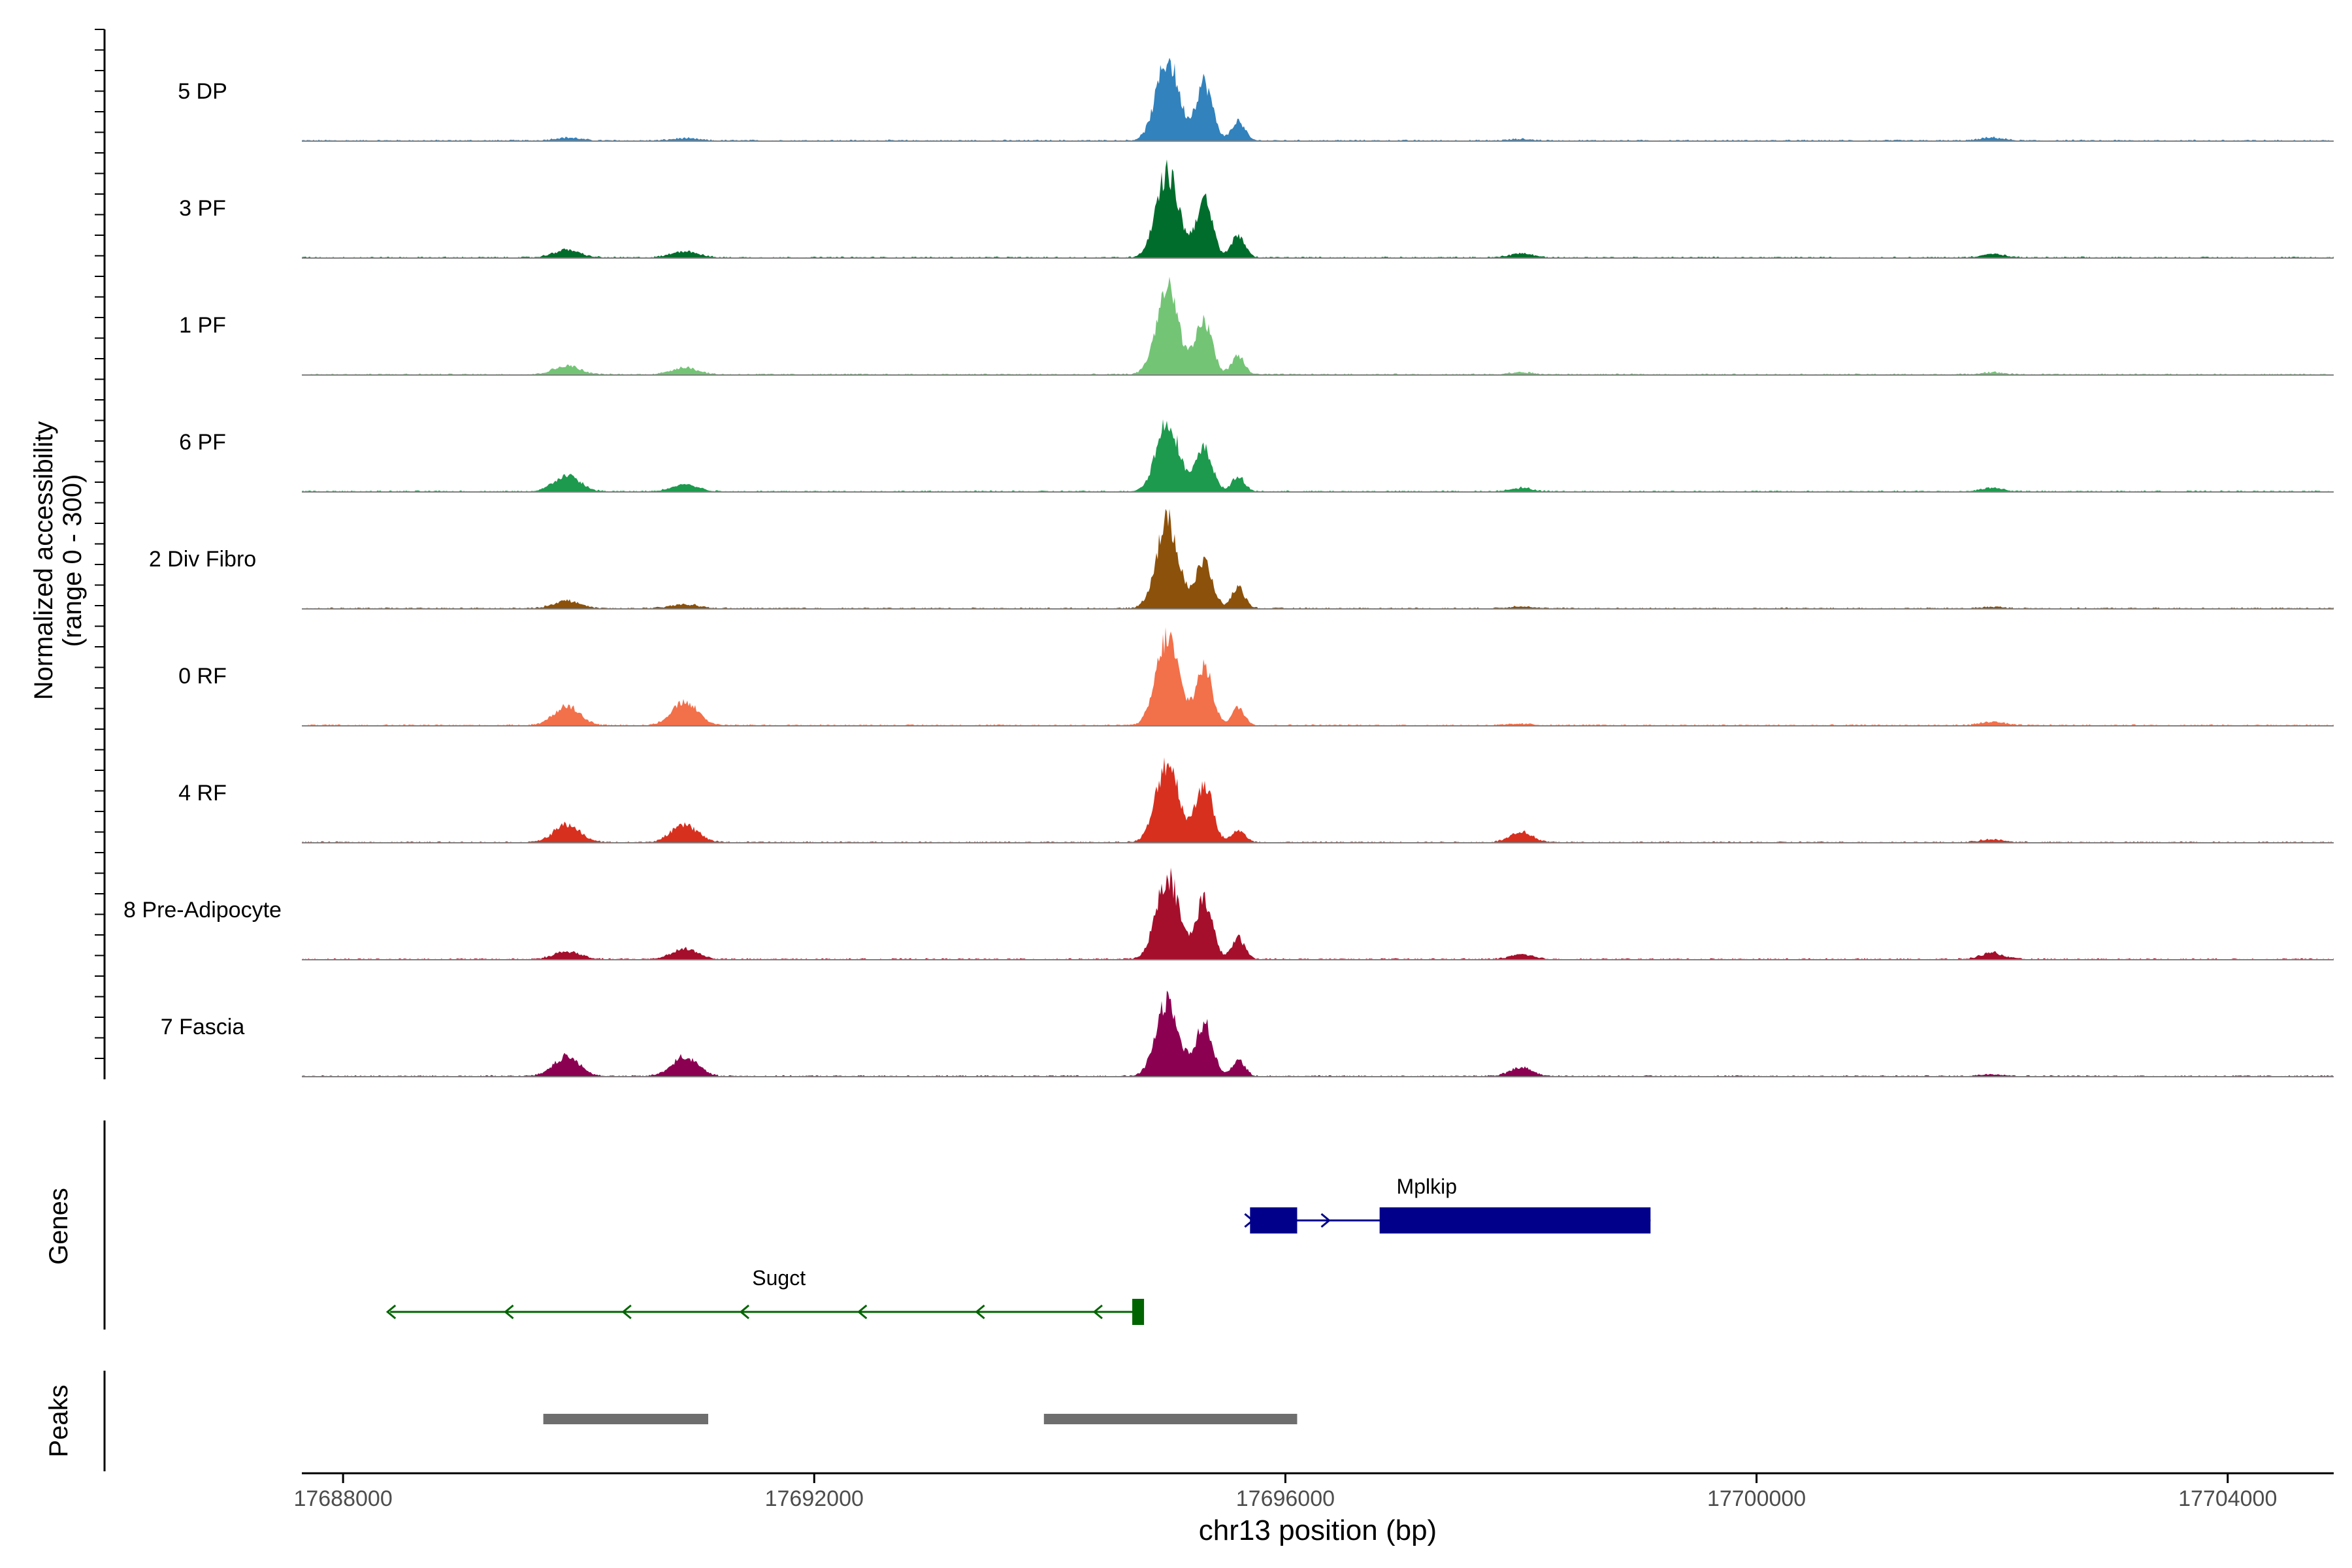 The height and width of the screenshot is (1568, 2352). Describe the element at coordinates (202, 559) in the screenshot. I see `track-label: 2 Div Fibro` at that location.